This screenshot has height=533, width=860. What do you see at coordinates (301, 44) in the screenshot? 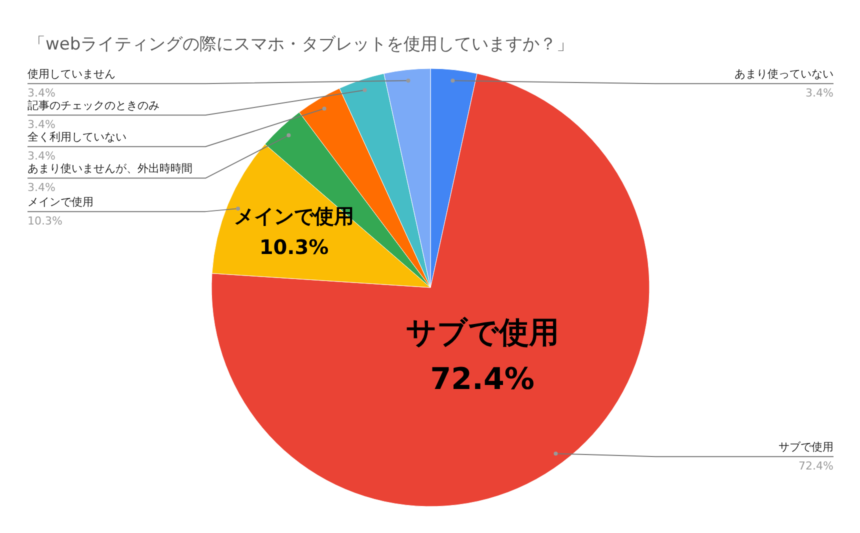
I see `chart-title: 「webライティングの際にスマホ・タブレットを使用していますか？」` at bounding box center [301, 44].